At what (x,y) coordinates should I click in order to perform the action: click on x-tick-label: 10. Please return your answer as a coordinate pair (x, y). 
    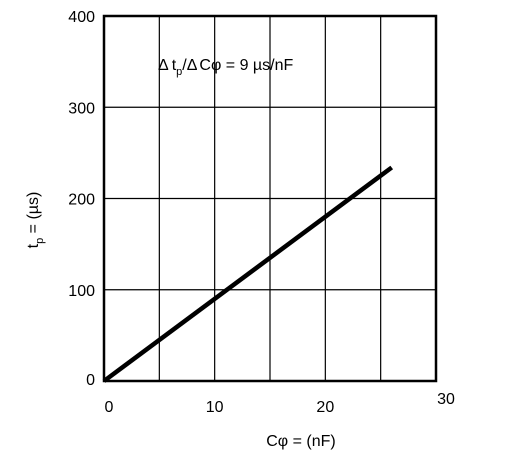
    Looking at the image, I should click on (215, 407).